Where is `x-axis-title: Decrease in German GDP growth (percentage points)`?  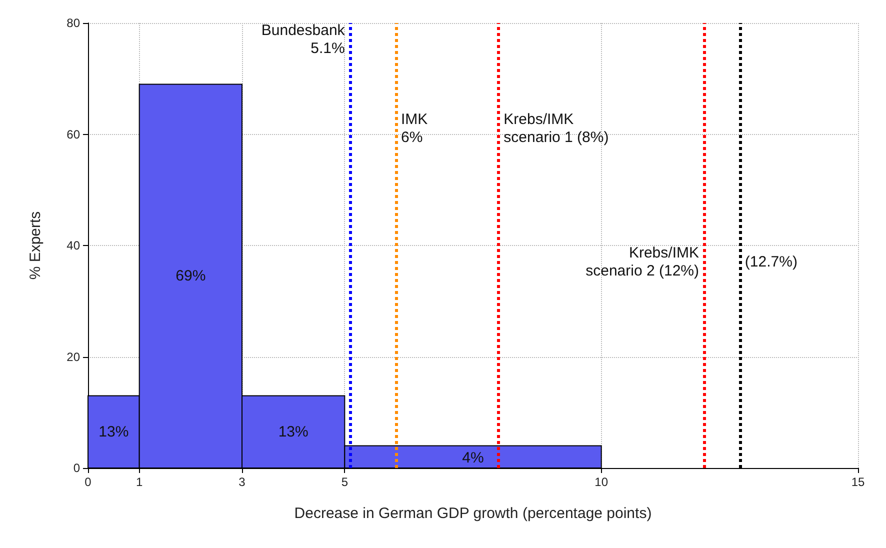
x-axis-title: Decrease in German GDP growth (percentage points) is located at coordinates (473, 513).